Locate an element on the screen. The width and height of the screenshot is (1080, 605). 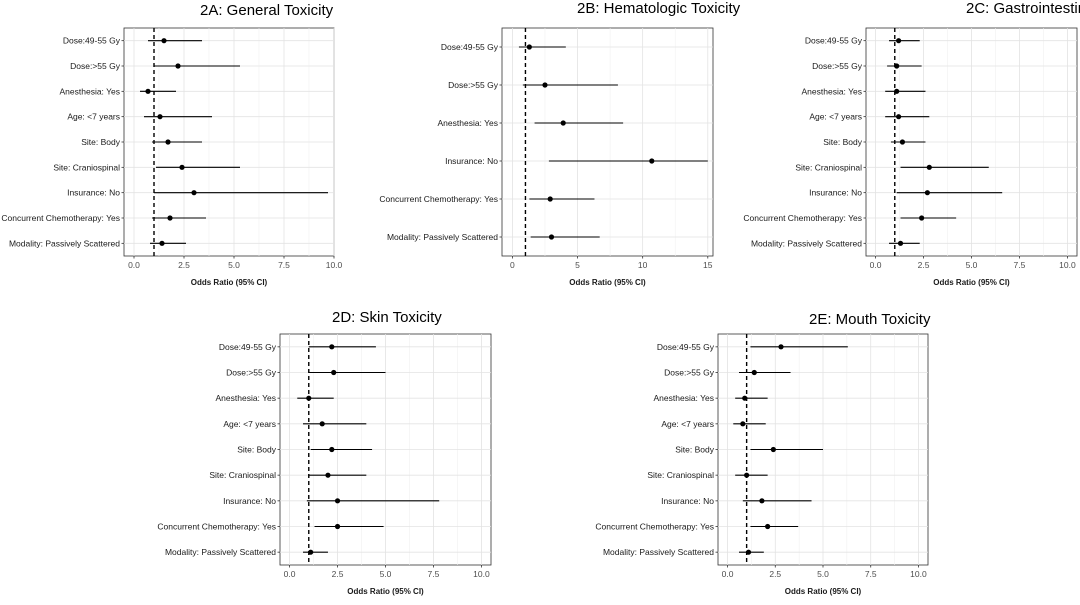
panel-title: 2E: Mouth Toxicity is located at coordinates (870, 319).